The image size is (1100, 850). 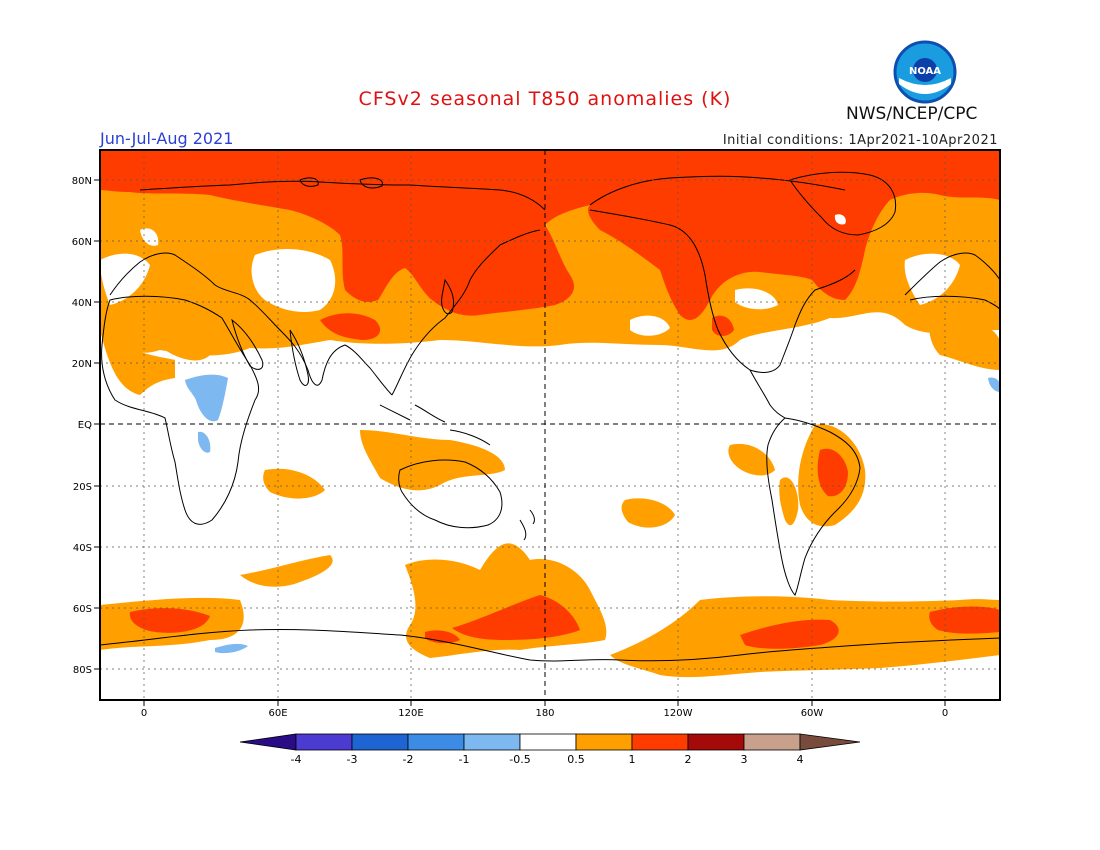 What do you see at coordinates (85, 425) in the screenshot?
I see `y-tick-label: EQ` at bounding box center [85, 425].